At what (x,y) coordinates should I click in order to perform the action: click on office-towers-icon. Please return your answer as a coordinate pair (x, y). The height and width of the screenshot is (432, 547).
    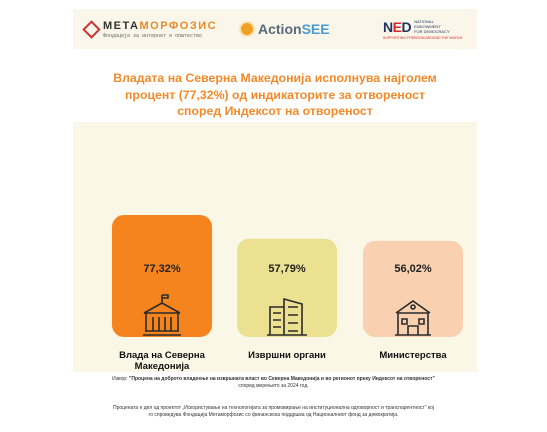
    Looking at the image, I should click on (287, 316).